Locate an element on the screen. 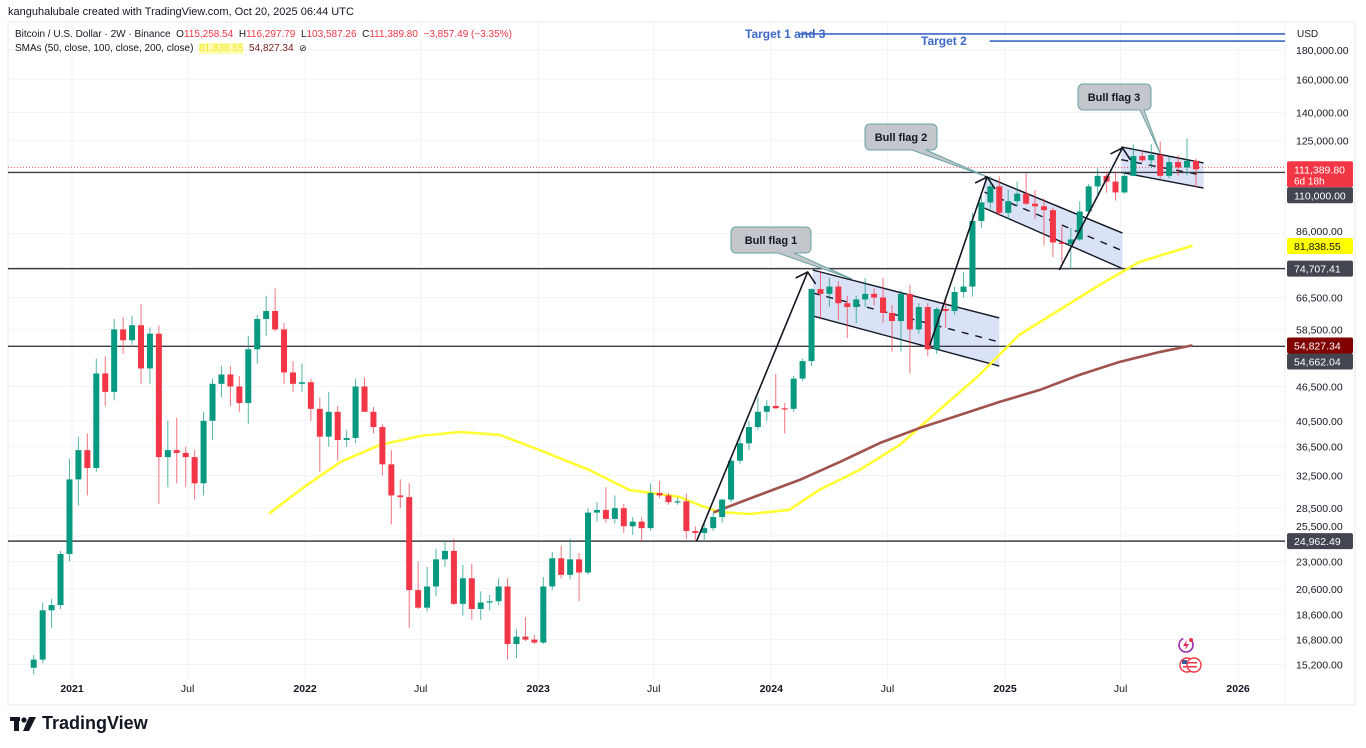 The height and width of the screenshot is (748, 1366). x-tick-label: 2024 is located at coordinates (772, 689).